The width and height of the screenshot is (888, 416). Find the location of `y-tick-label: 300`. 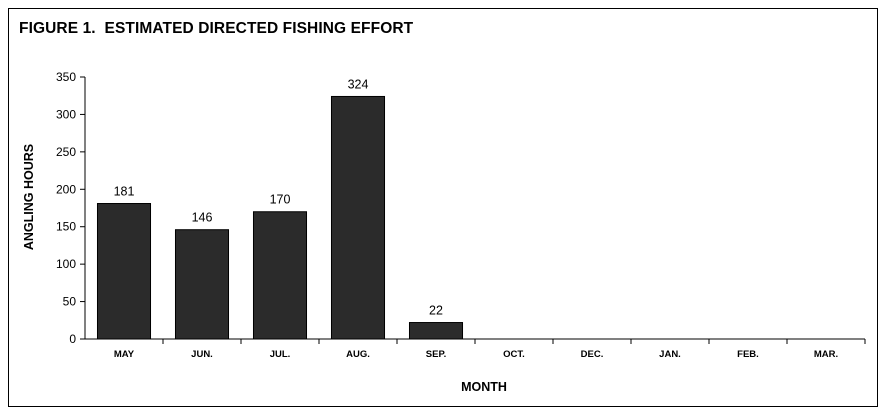

y-tick-label: 300 is located at coordinates (66, 114).